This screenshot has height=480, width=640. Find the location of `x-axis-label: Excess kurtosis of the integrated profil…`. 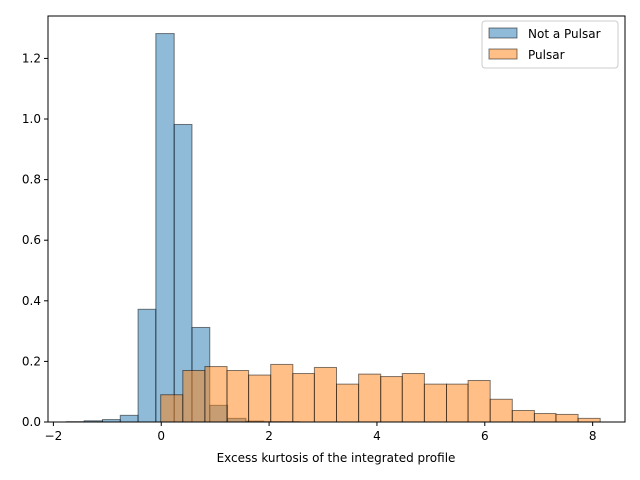

x-axis-label: Excess kurtosis of the integrated profil… is located at coordinates (336, 458).